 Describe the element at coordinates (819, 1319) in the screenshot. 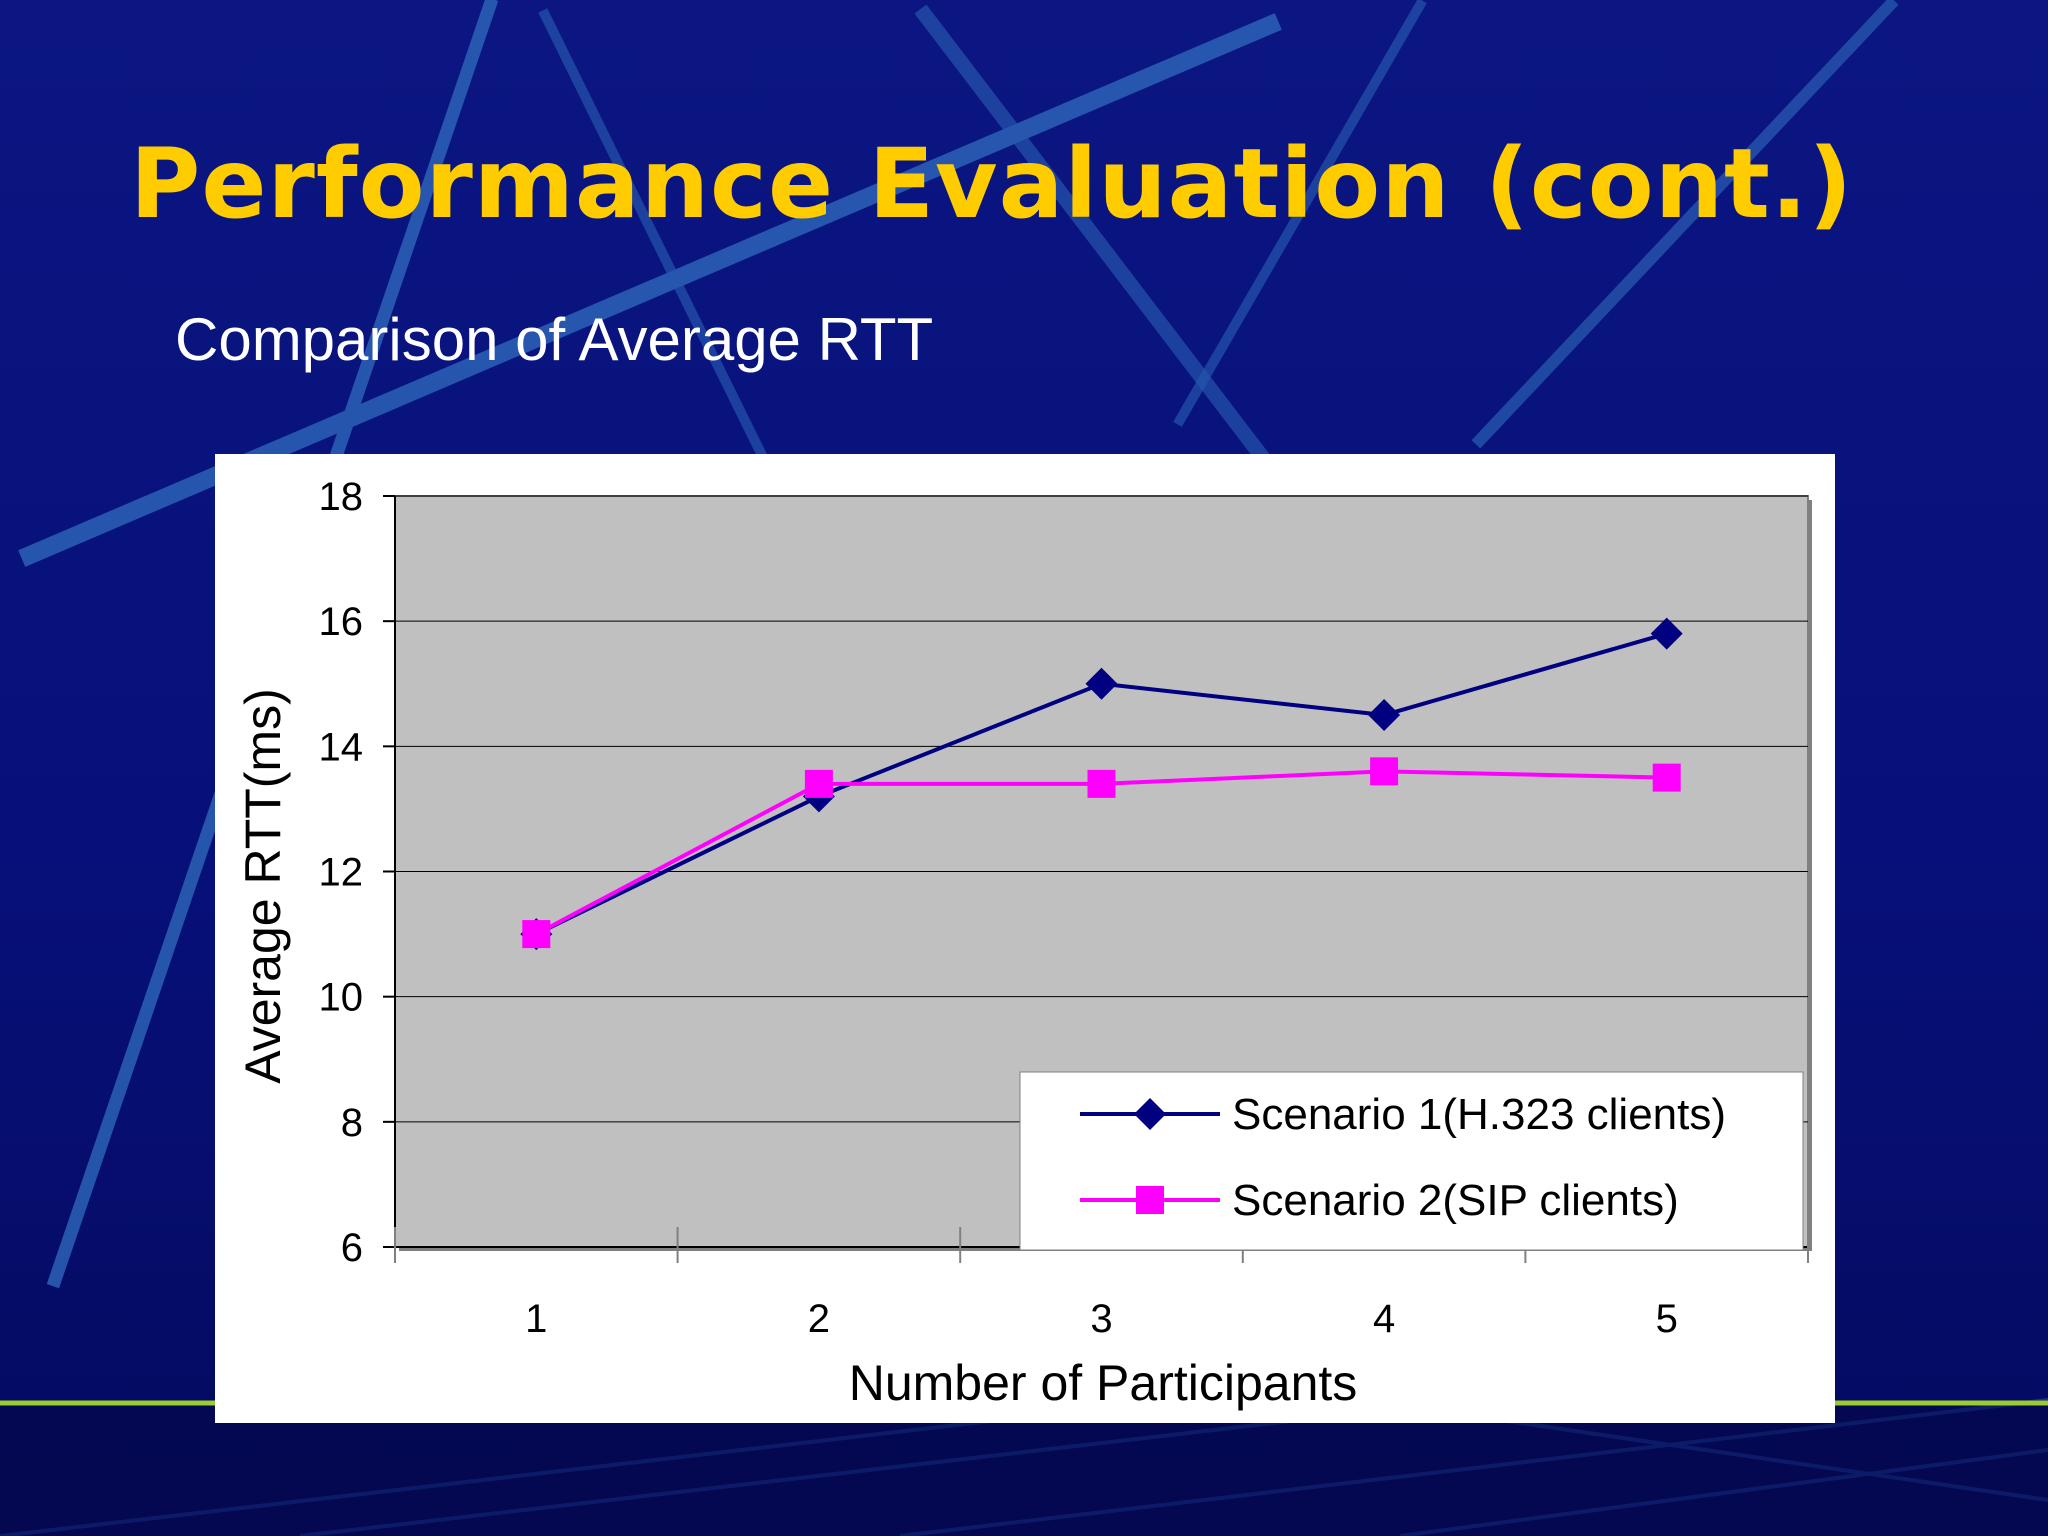

I see `x-tick-label: 2` at that location.